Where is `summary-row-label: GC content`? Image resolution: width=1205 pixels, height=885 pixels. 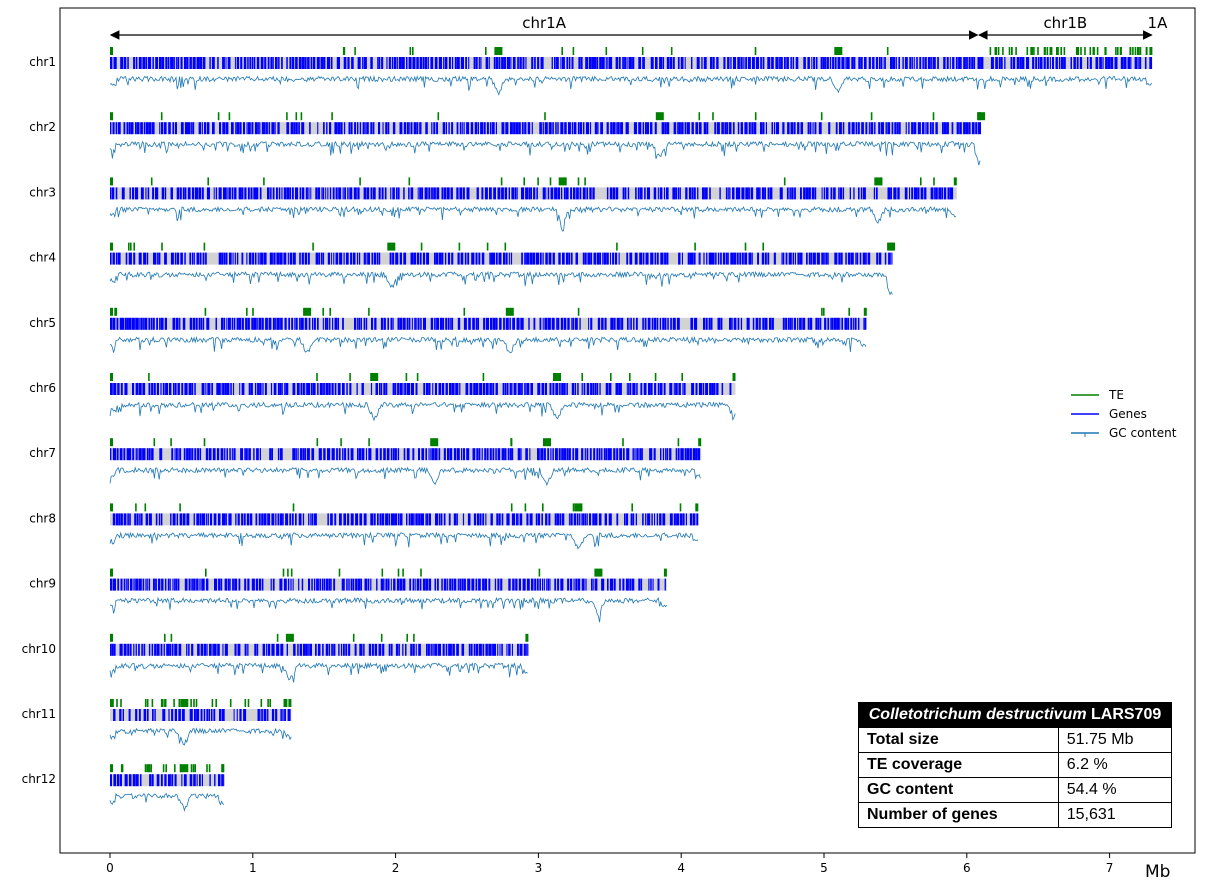 summary-row-label: GC content is located at coordinates (958, 790).